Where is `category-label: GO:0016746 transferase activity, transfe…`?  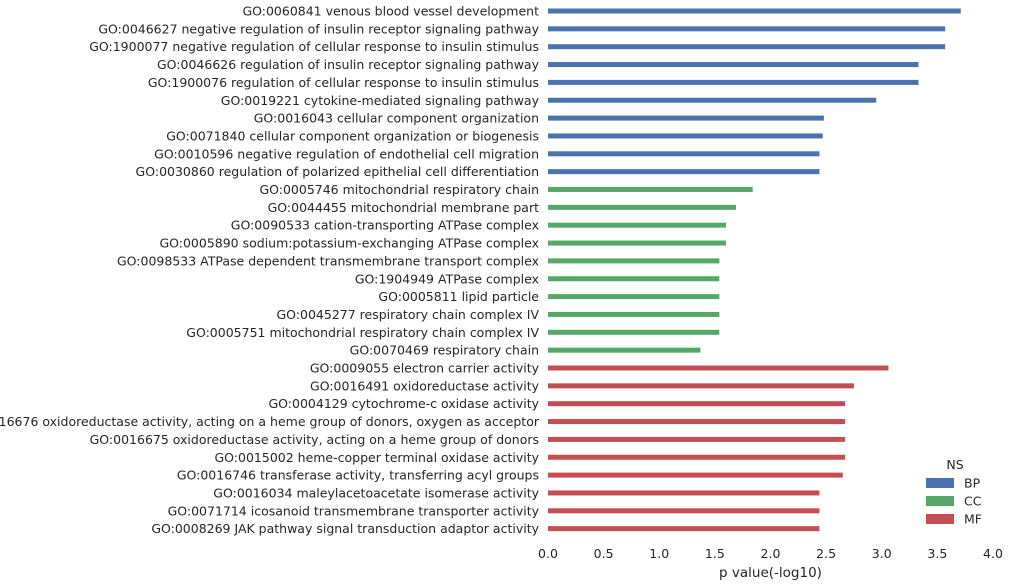 category-label: GO:0016746 transferase activity, transfe… is located at coordinates (358, 475).